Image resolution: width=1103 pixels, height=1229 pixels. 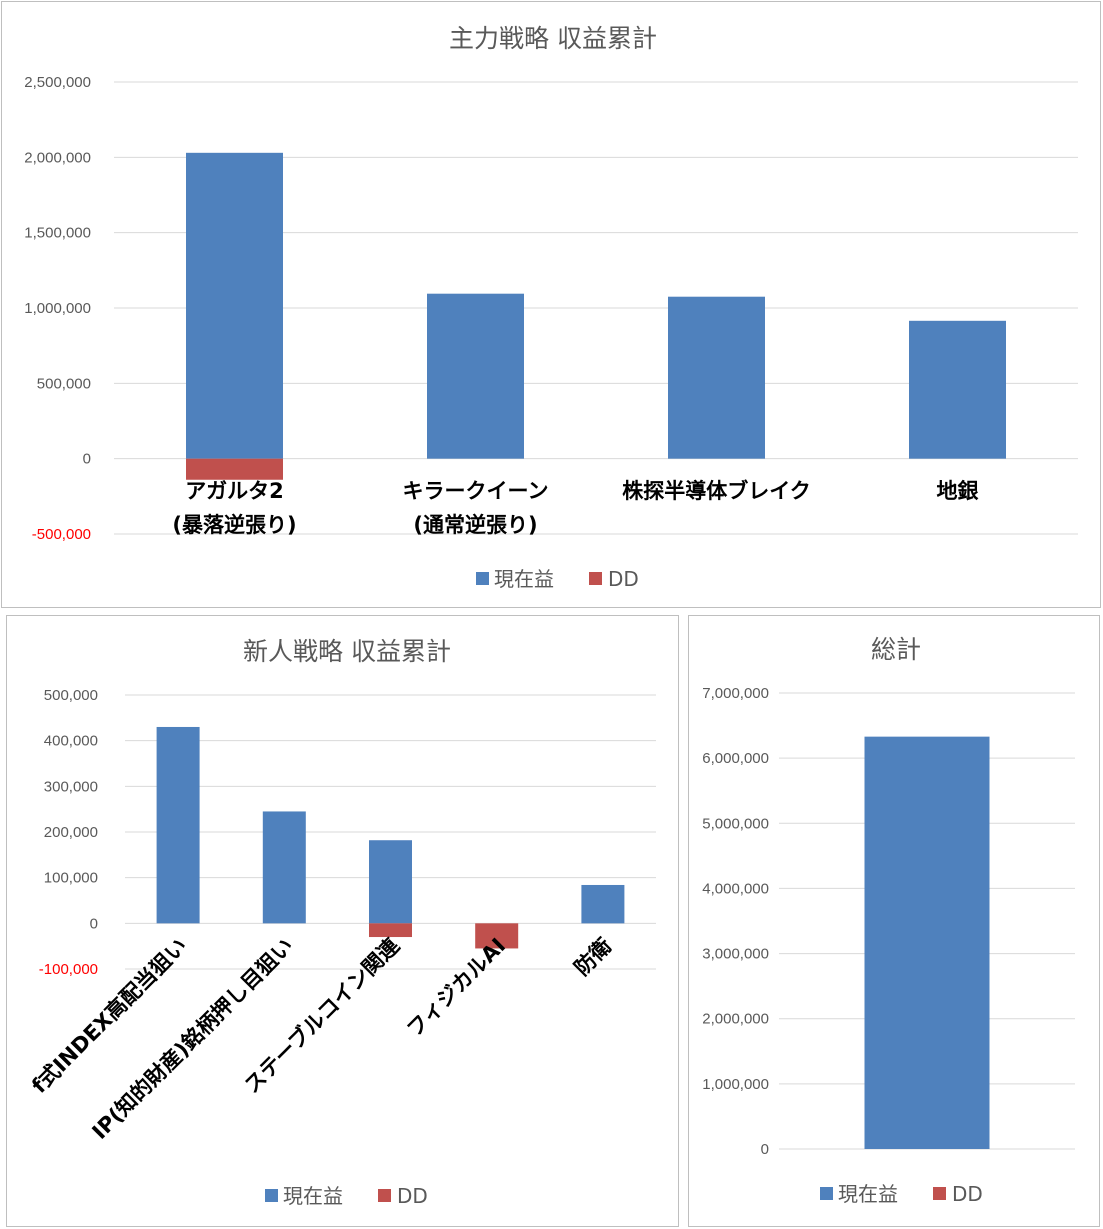 I want to click on chart-title: 主力戦略 収益累計, so click(x=553, y=38).